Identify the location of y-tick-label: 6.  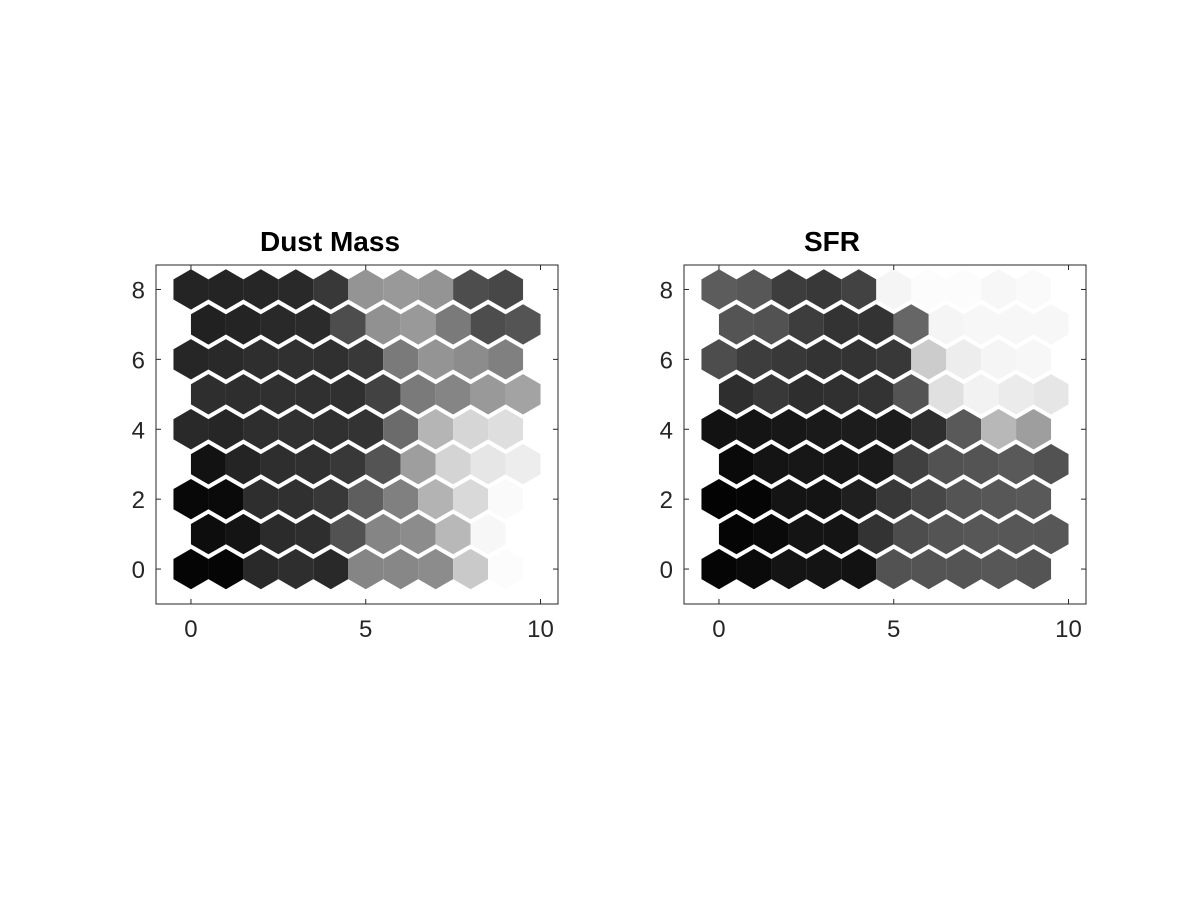
(666, 360).